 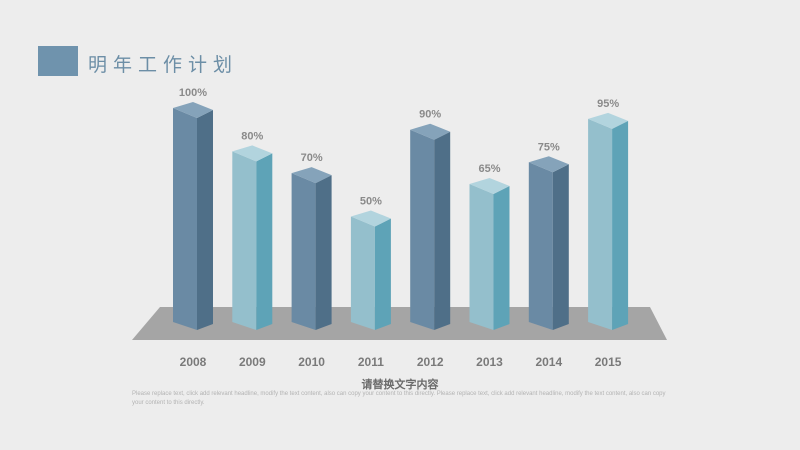 I want to click on bar-2010, so click(x=311, y=248).